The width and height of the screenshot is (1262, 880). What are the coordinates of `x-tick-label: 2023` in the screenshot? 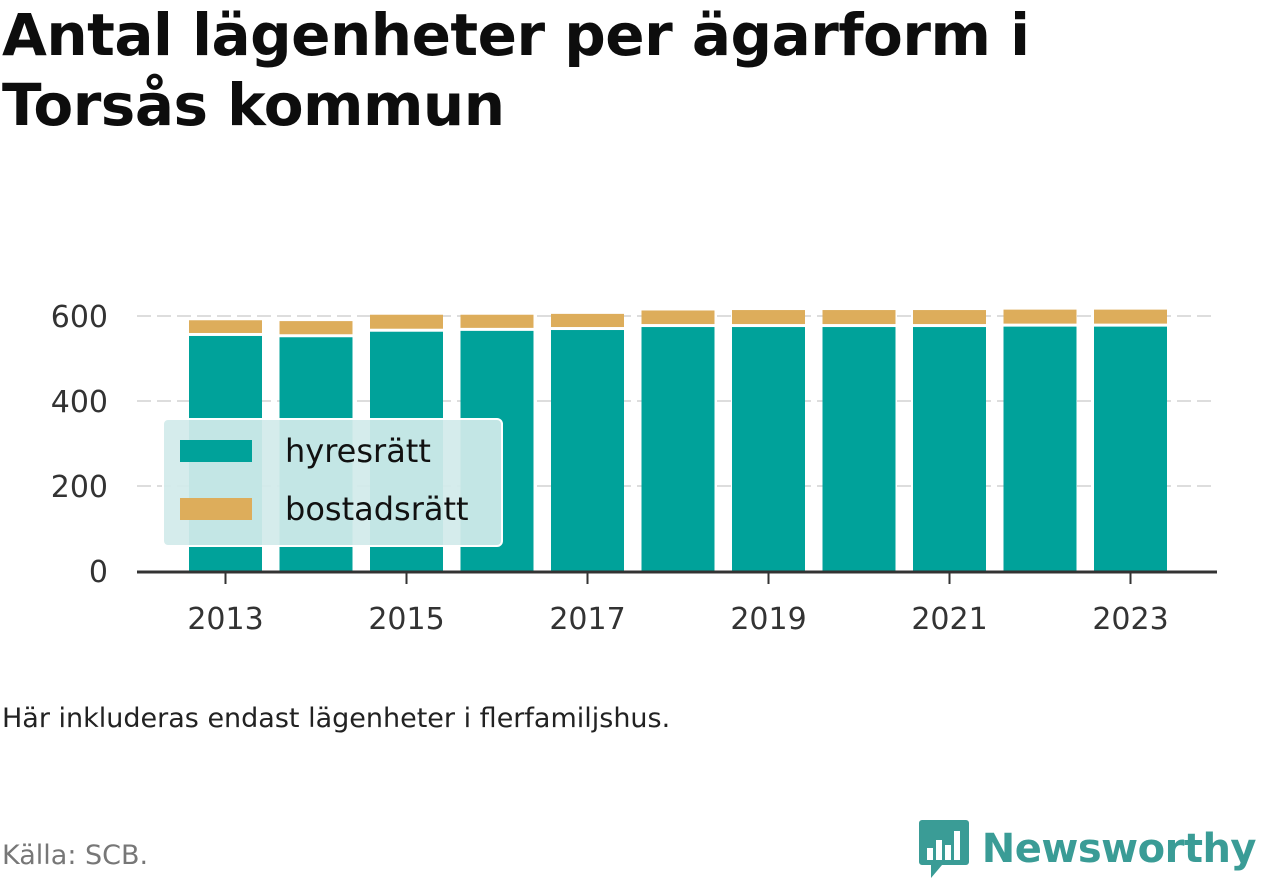 It's located at (1130, 619).